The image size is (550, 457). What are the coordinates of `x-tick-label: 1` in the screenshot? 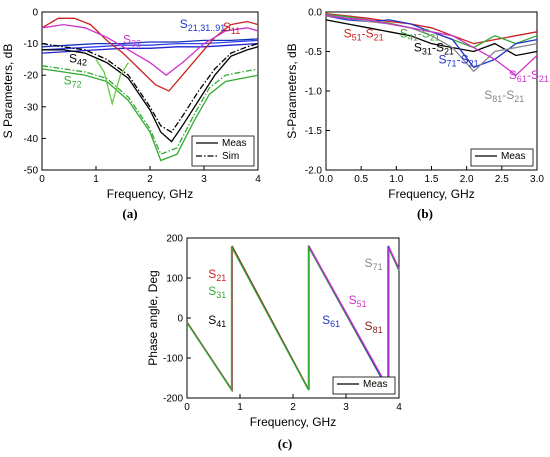 It's located at (240, 407).